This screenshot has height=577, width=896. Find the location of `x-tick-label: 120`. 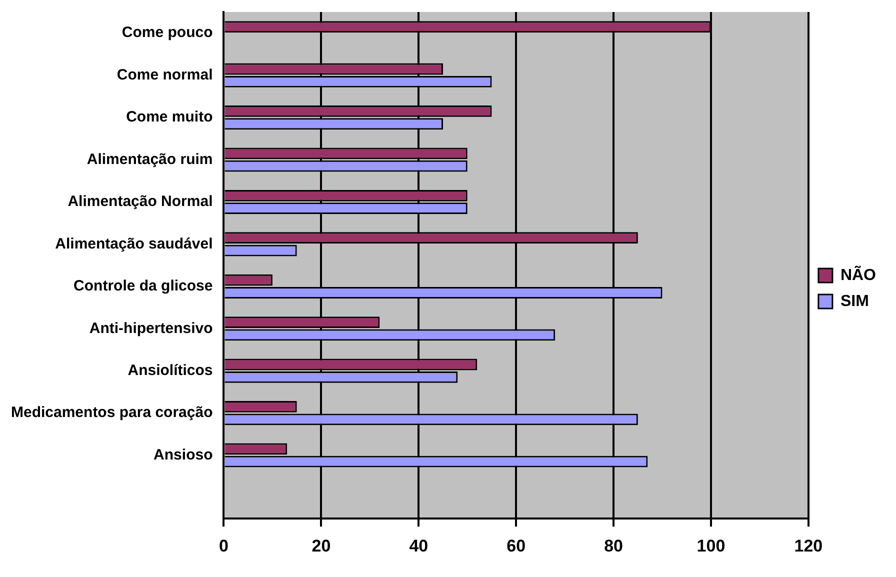

x-tick-label: 120 is located at coordinates (808, 546).